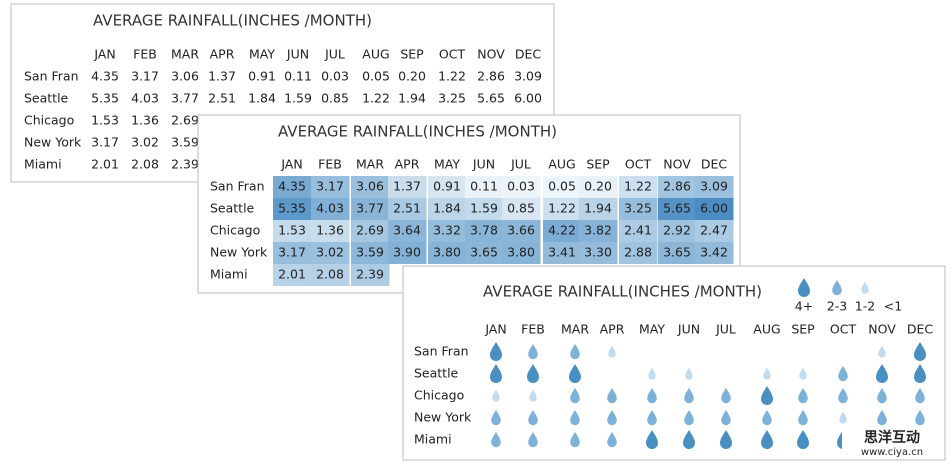  Describe the element at coordinates (145, 120) in the screenshot. I see `cell-value: 1.36` at that location.